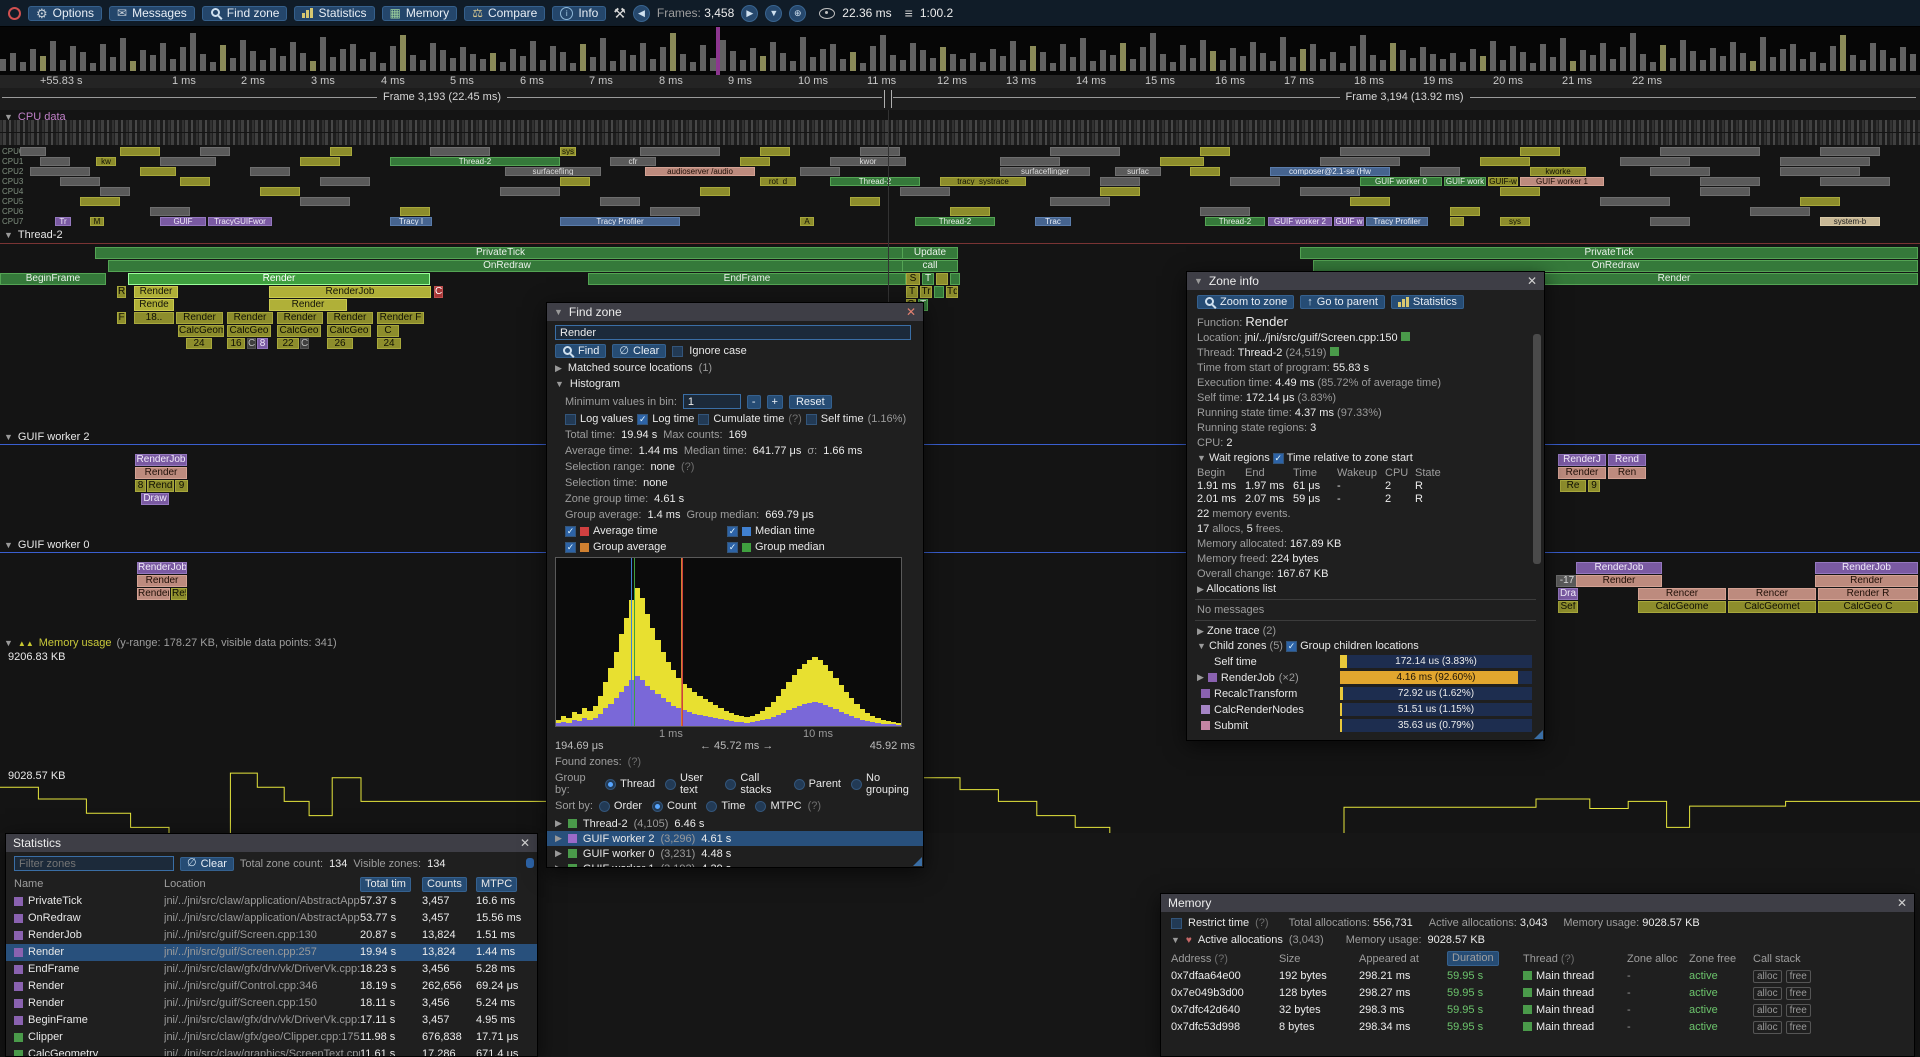  What do you see at coordinates (1365, 499) in the screenshot?
I see `wait-region-row: 2.01 ms 2.07 ms 59 μs - 2 R` at bounding box center [1365, 499].